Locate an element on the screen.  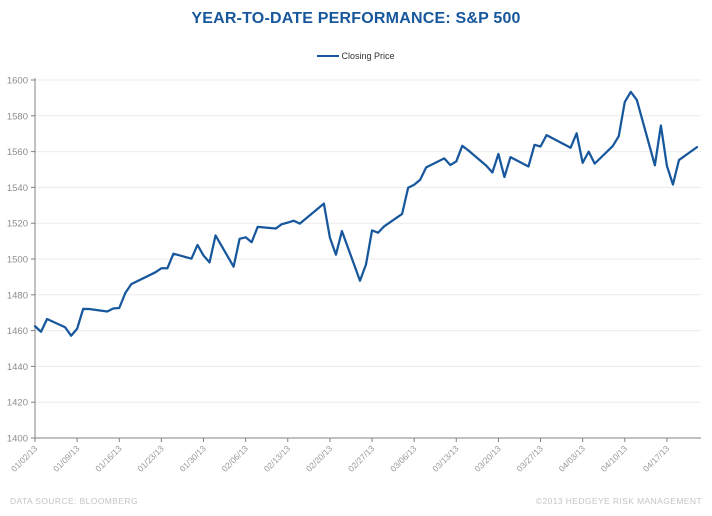
svg-text: 1540 is located at coordinates (17, 188).